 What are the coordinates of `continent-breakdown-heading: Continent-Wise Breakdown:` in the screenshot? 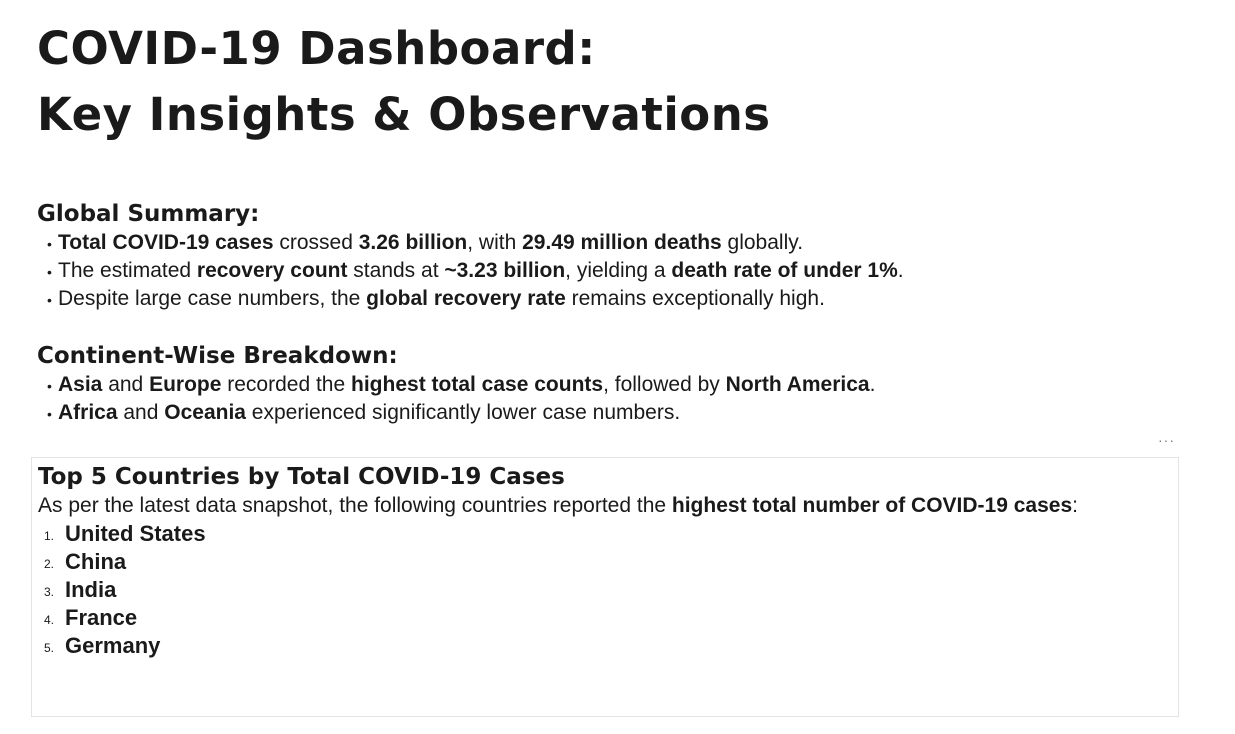 It's located at (217, 356).